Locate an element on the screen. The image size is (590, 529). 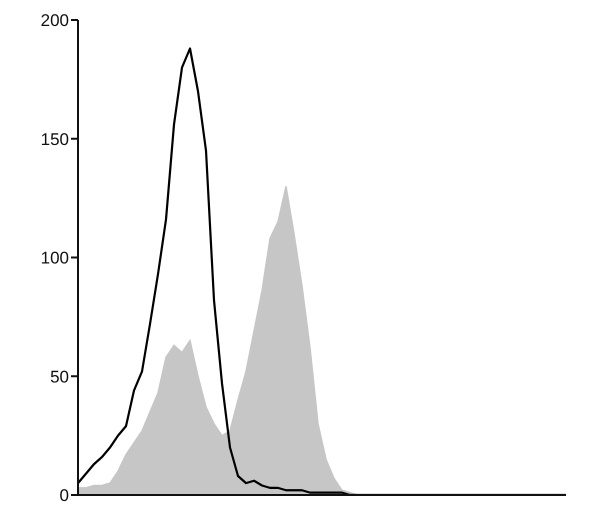
y-tick-label: 100 is located at coordinates (54, 258).